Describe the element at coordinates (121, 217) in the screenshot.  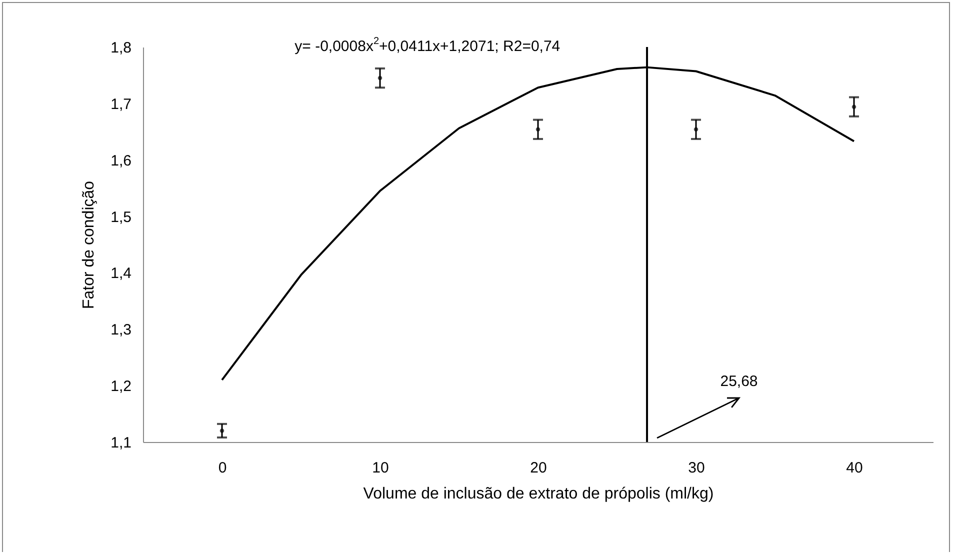
I see `y-tick-label: 1,5` at that location.